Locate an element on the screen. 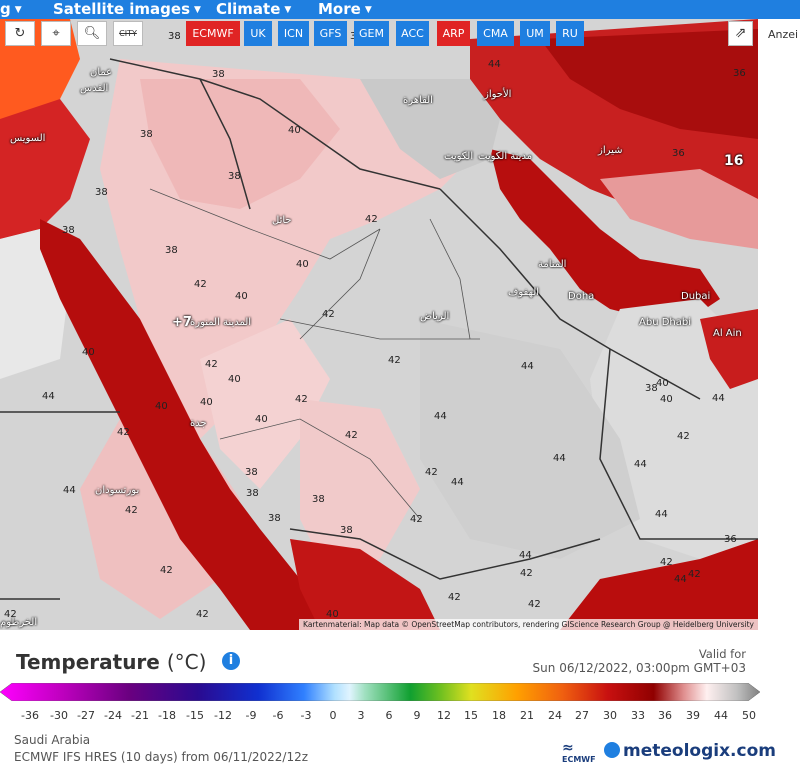 This screenshot has width=800, height=771. city-label: المنامة is located at coordinates (552, 264).